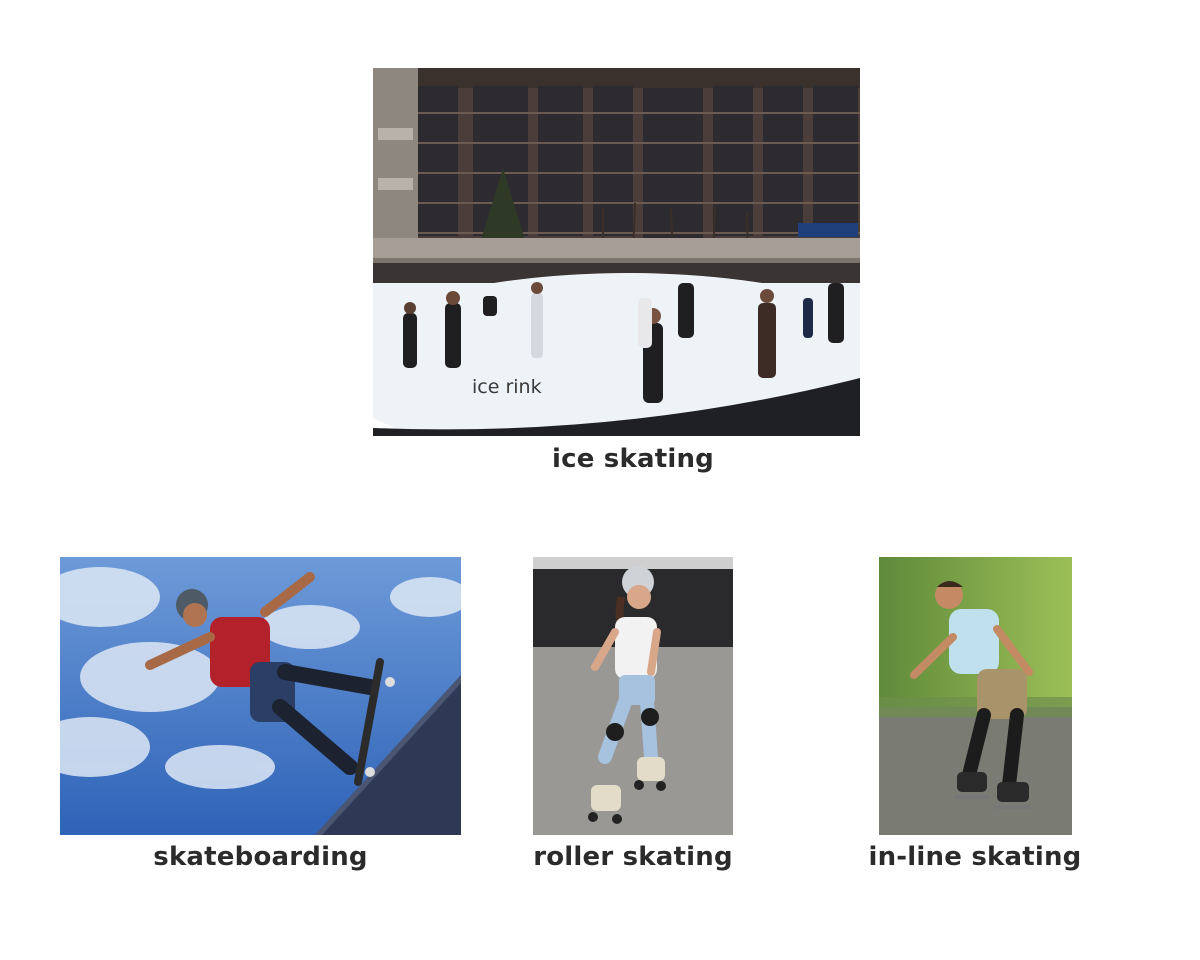 This screenshot has height=960, width=1200. I want to click on roller-skating-illustration, so click(633, 696).